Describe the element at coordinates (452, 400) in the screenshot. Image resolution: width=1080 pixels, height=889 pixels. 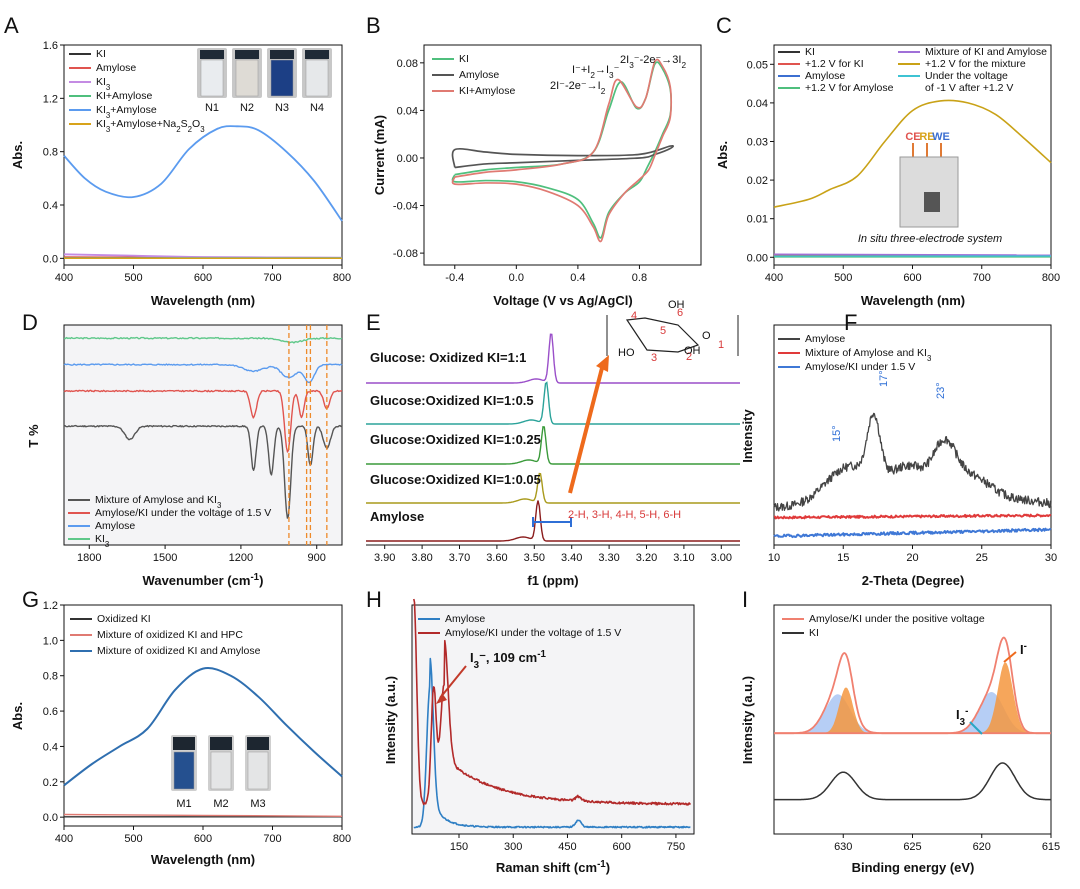
I see `nmr-trace-label-1: Glucose:Oxidized KI=1:0.5` at that location.